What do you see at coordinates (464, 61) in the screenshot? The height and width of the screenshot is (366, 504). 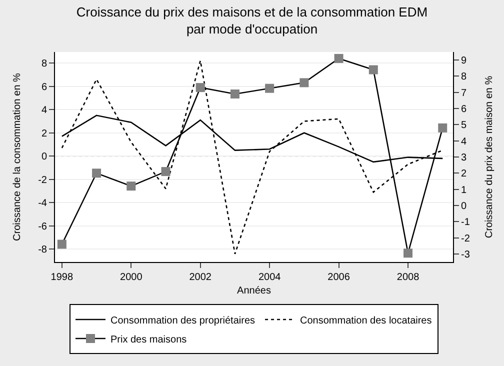 I see `y2-tick-label: 9` at bounding box center [464, 61].